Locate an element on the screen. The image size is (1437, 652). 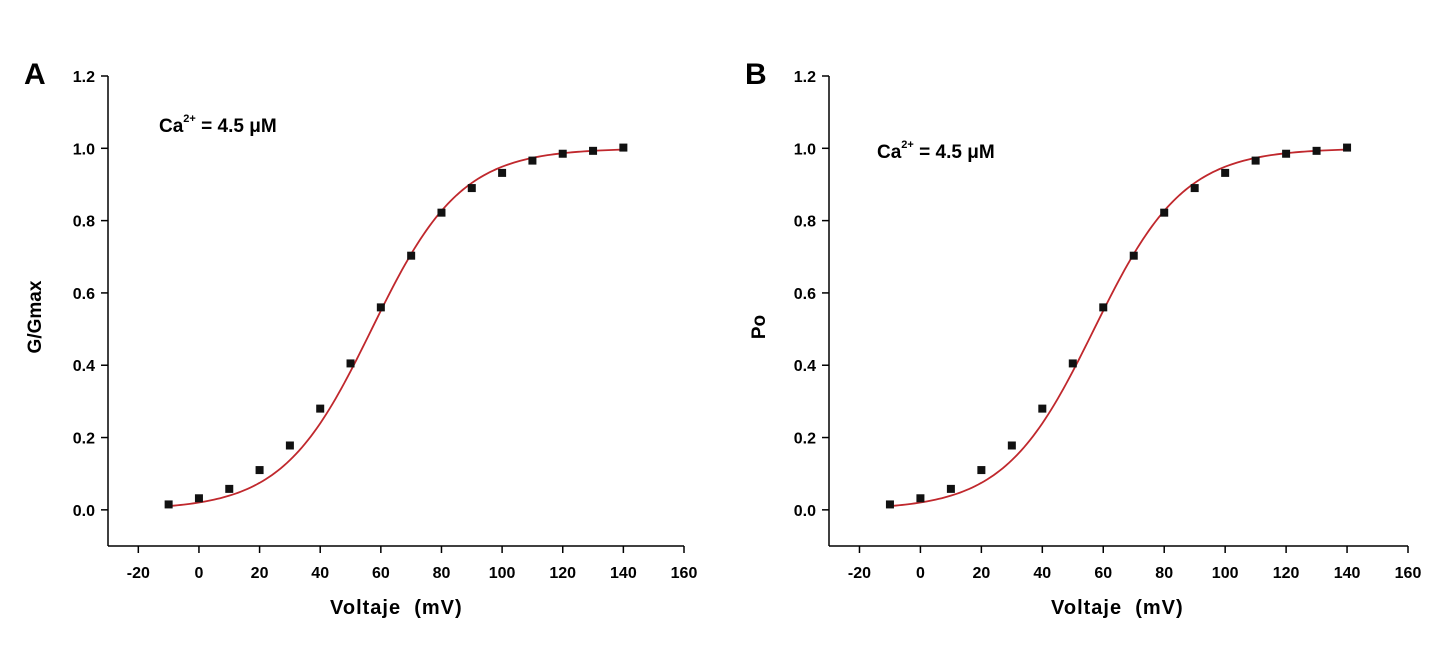
panel-label: B is located at coordinates (756, 74).